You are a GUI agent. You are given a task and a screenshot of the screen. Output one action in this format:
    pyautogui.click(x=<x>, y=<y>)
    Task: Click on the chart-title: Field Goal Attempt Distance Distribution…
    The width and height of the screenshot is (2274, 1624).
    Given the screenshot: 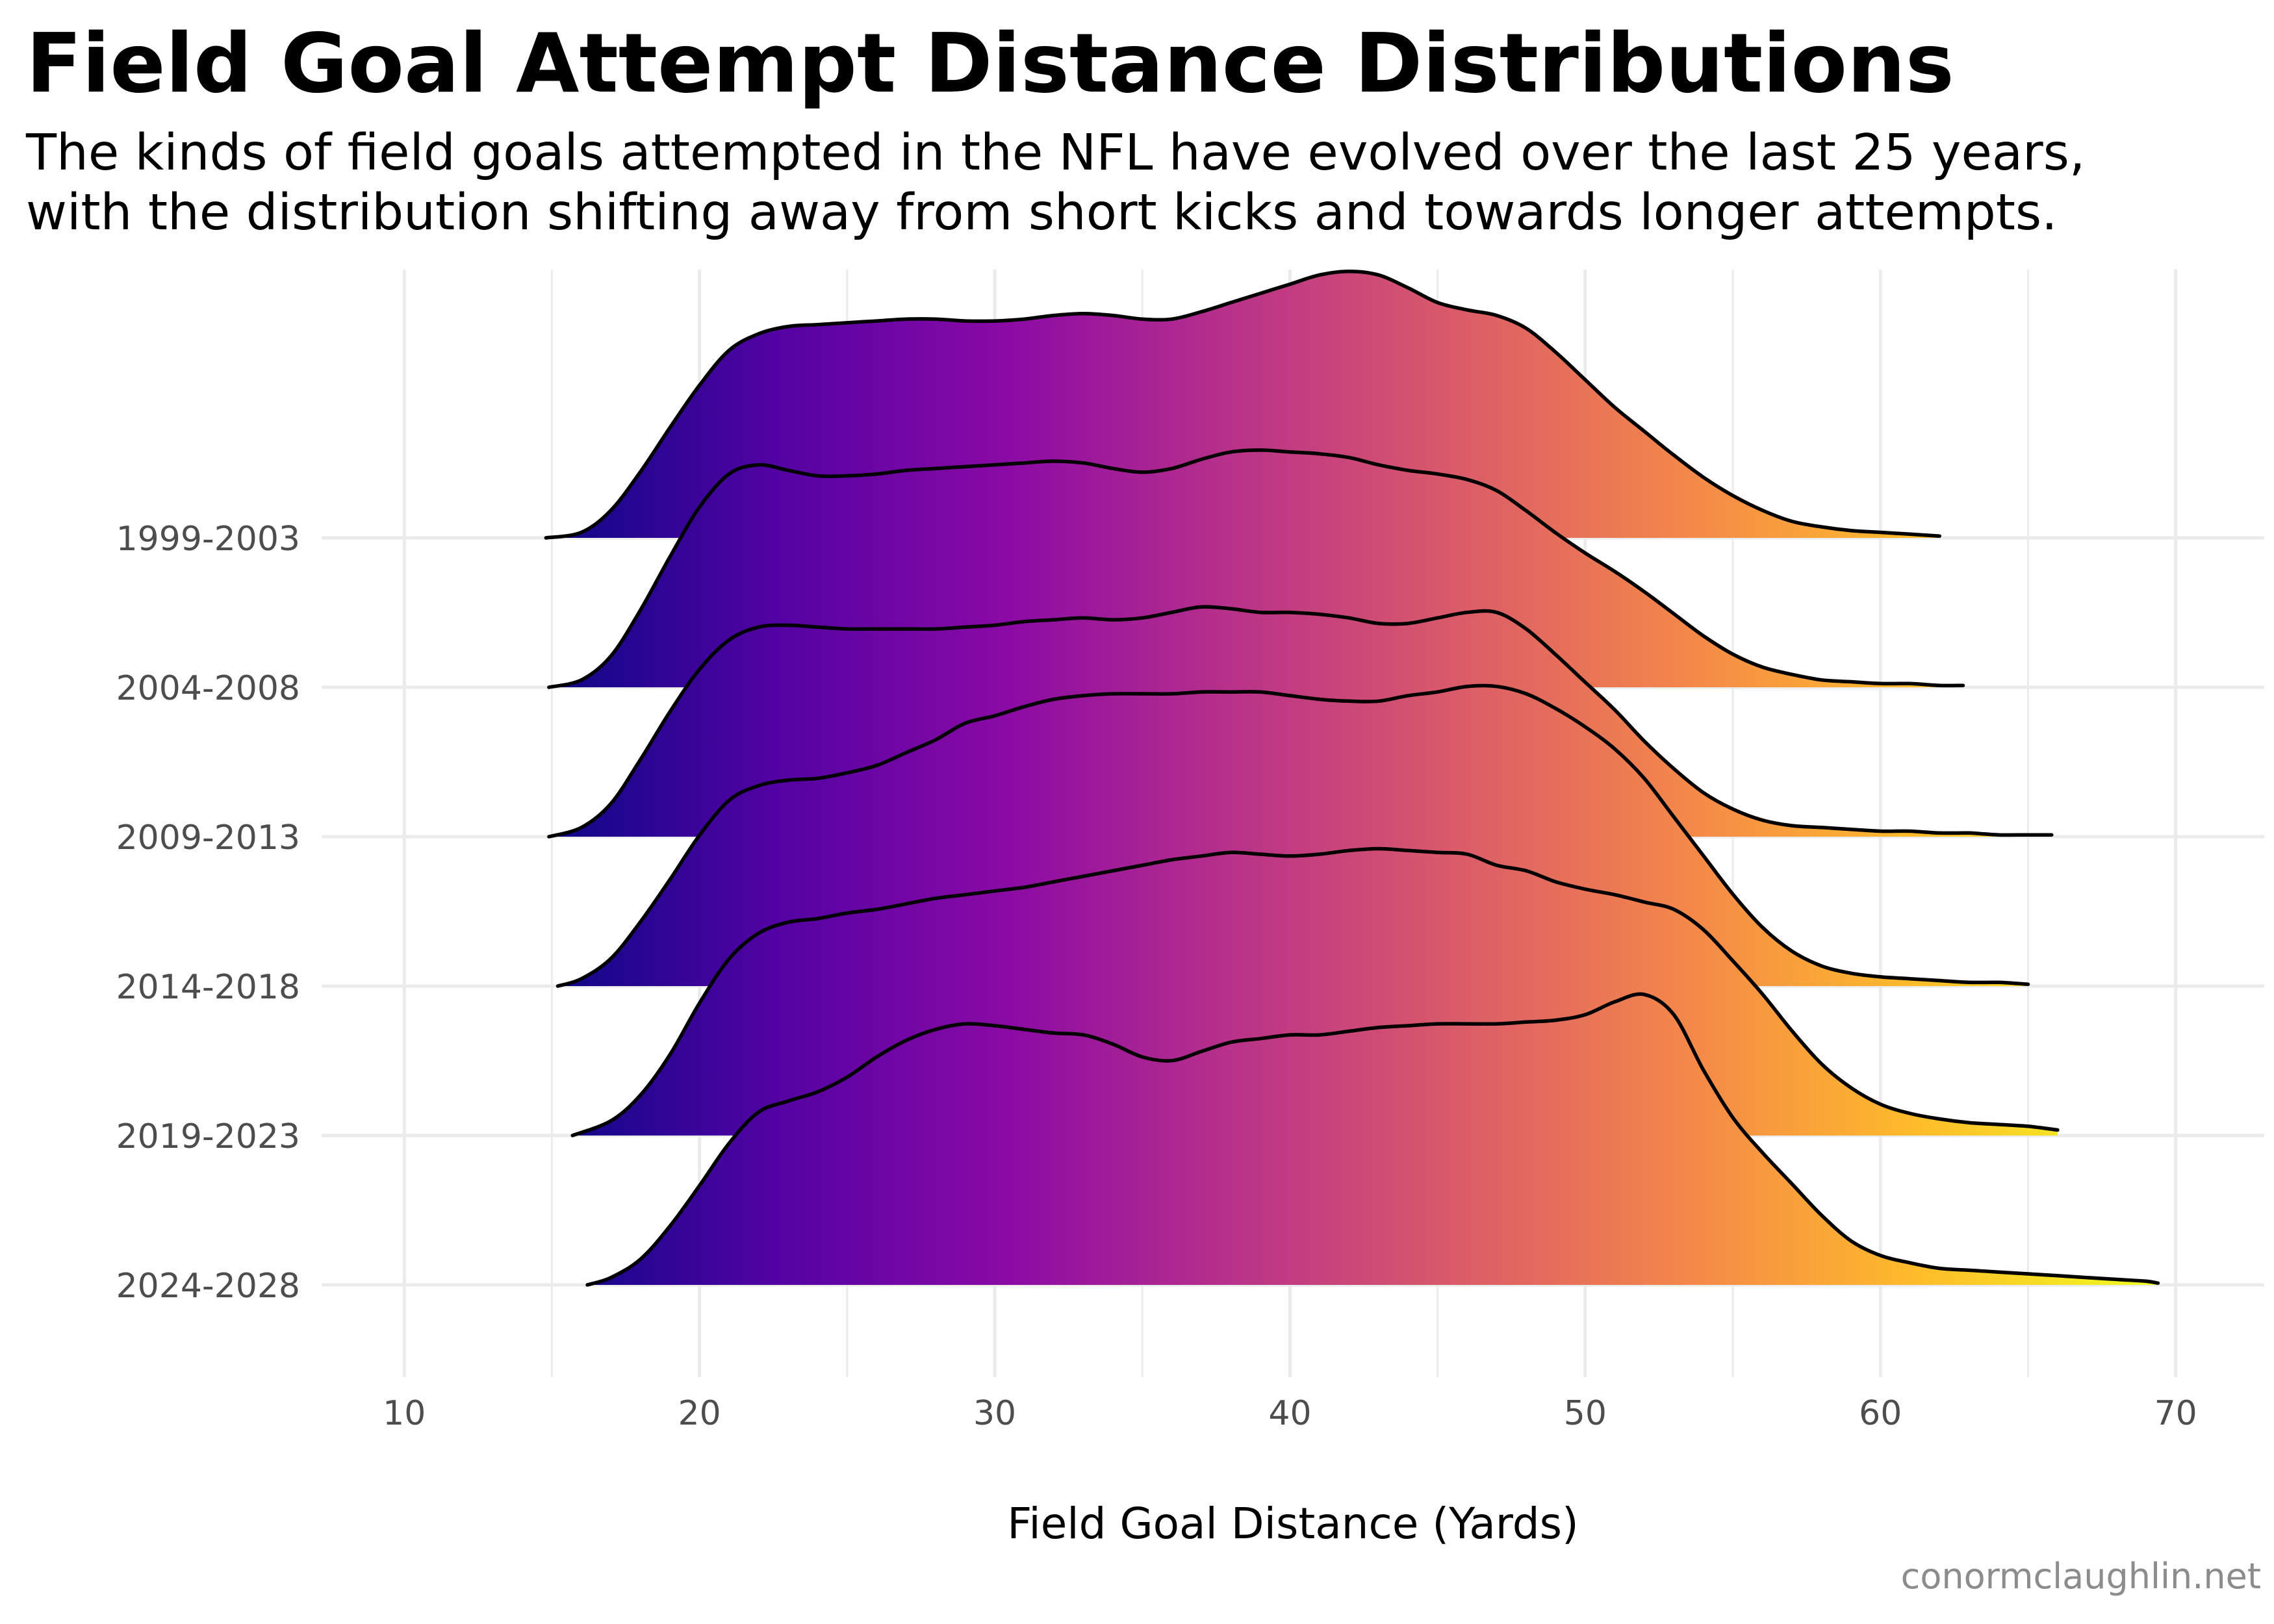 What is the action you would take?
    pyautogui.click(x=990, y=63)
    